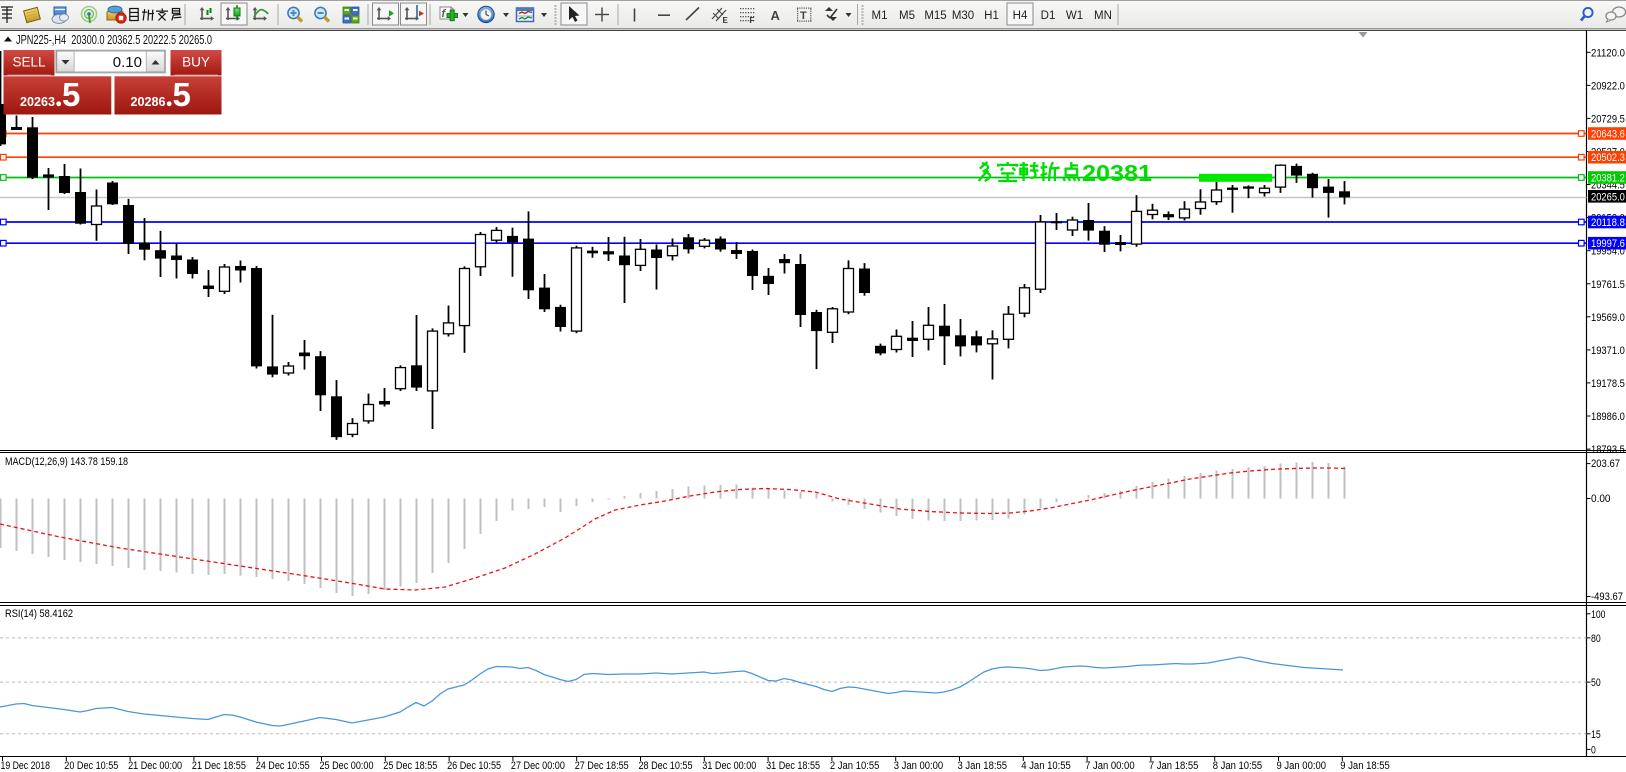 The height and width of the screenshot is (772, 1626). Describe the element at coordinates (1103, 16) in the screenshot. I see `svg-text: MN` at that location.